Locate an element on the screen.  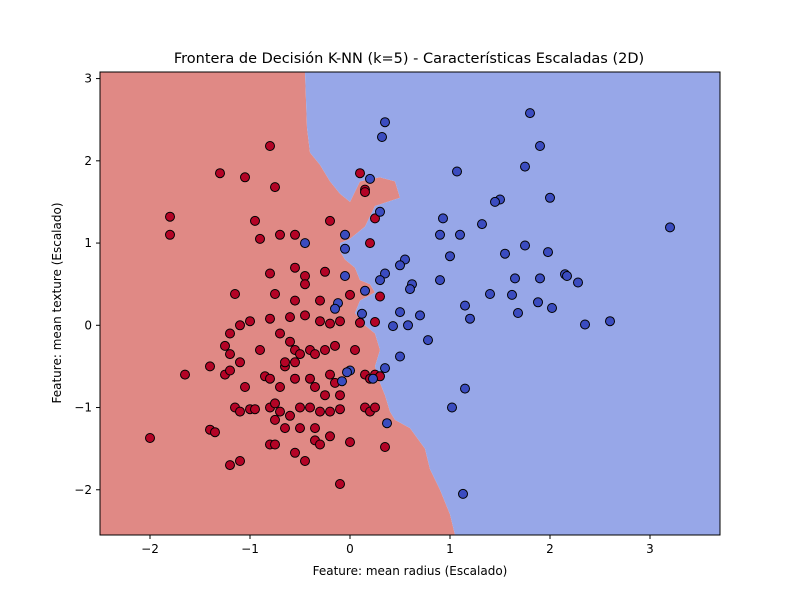
y-tick-label: −2 is located at coordinates (83, 490).